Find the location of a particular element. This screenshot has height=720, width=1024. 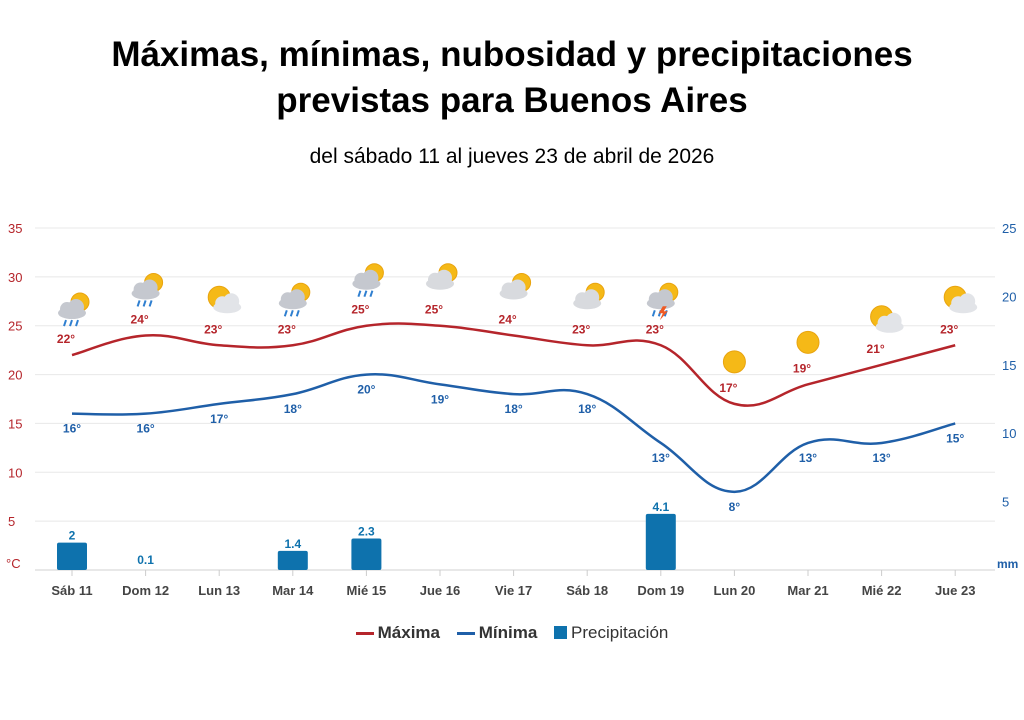

x-tick-label: Mié 15 is located at coordinates (367, 590).